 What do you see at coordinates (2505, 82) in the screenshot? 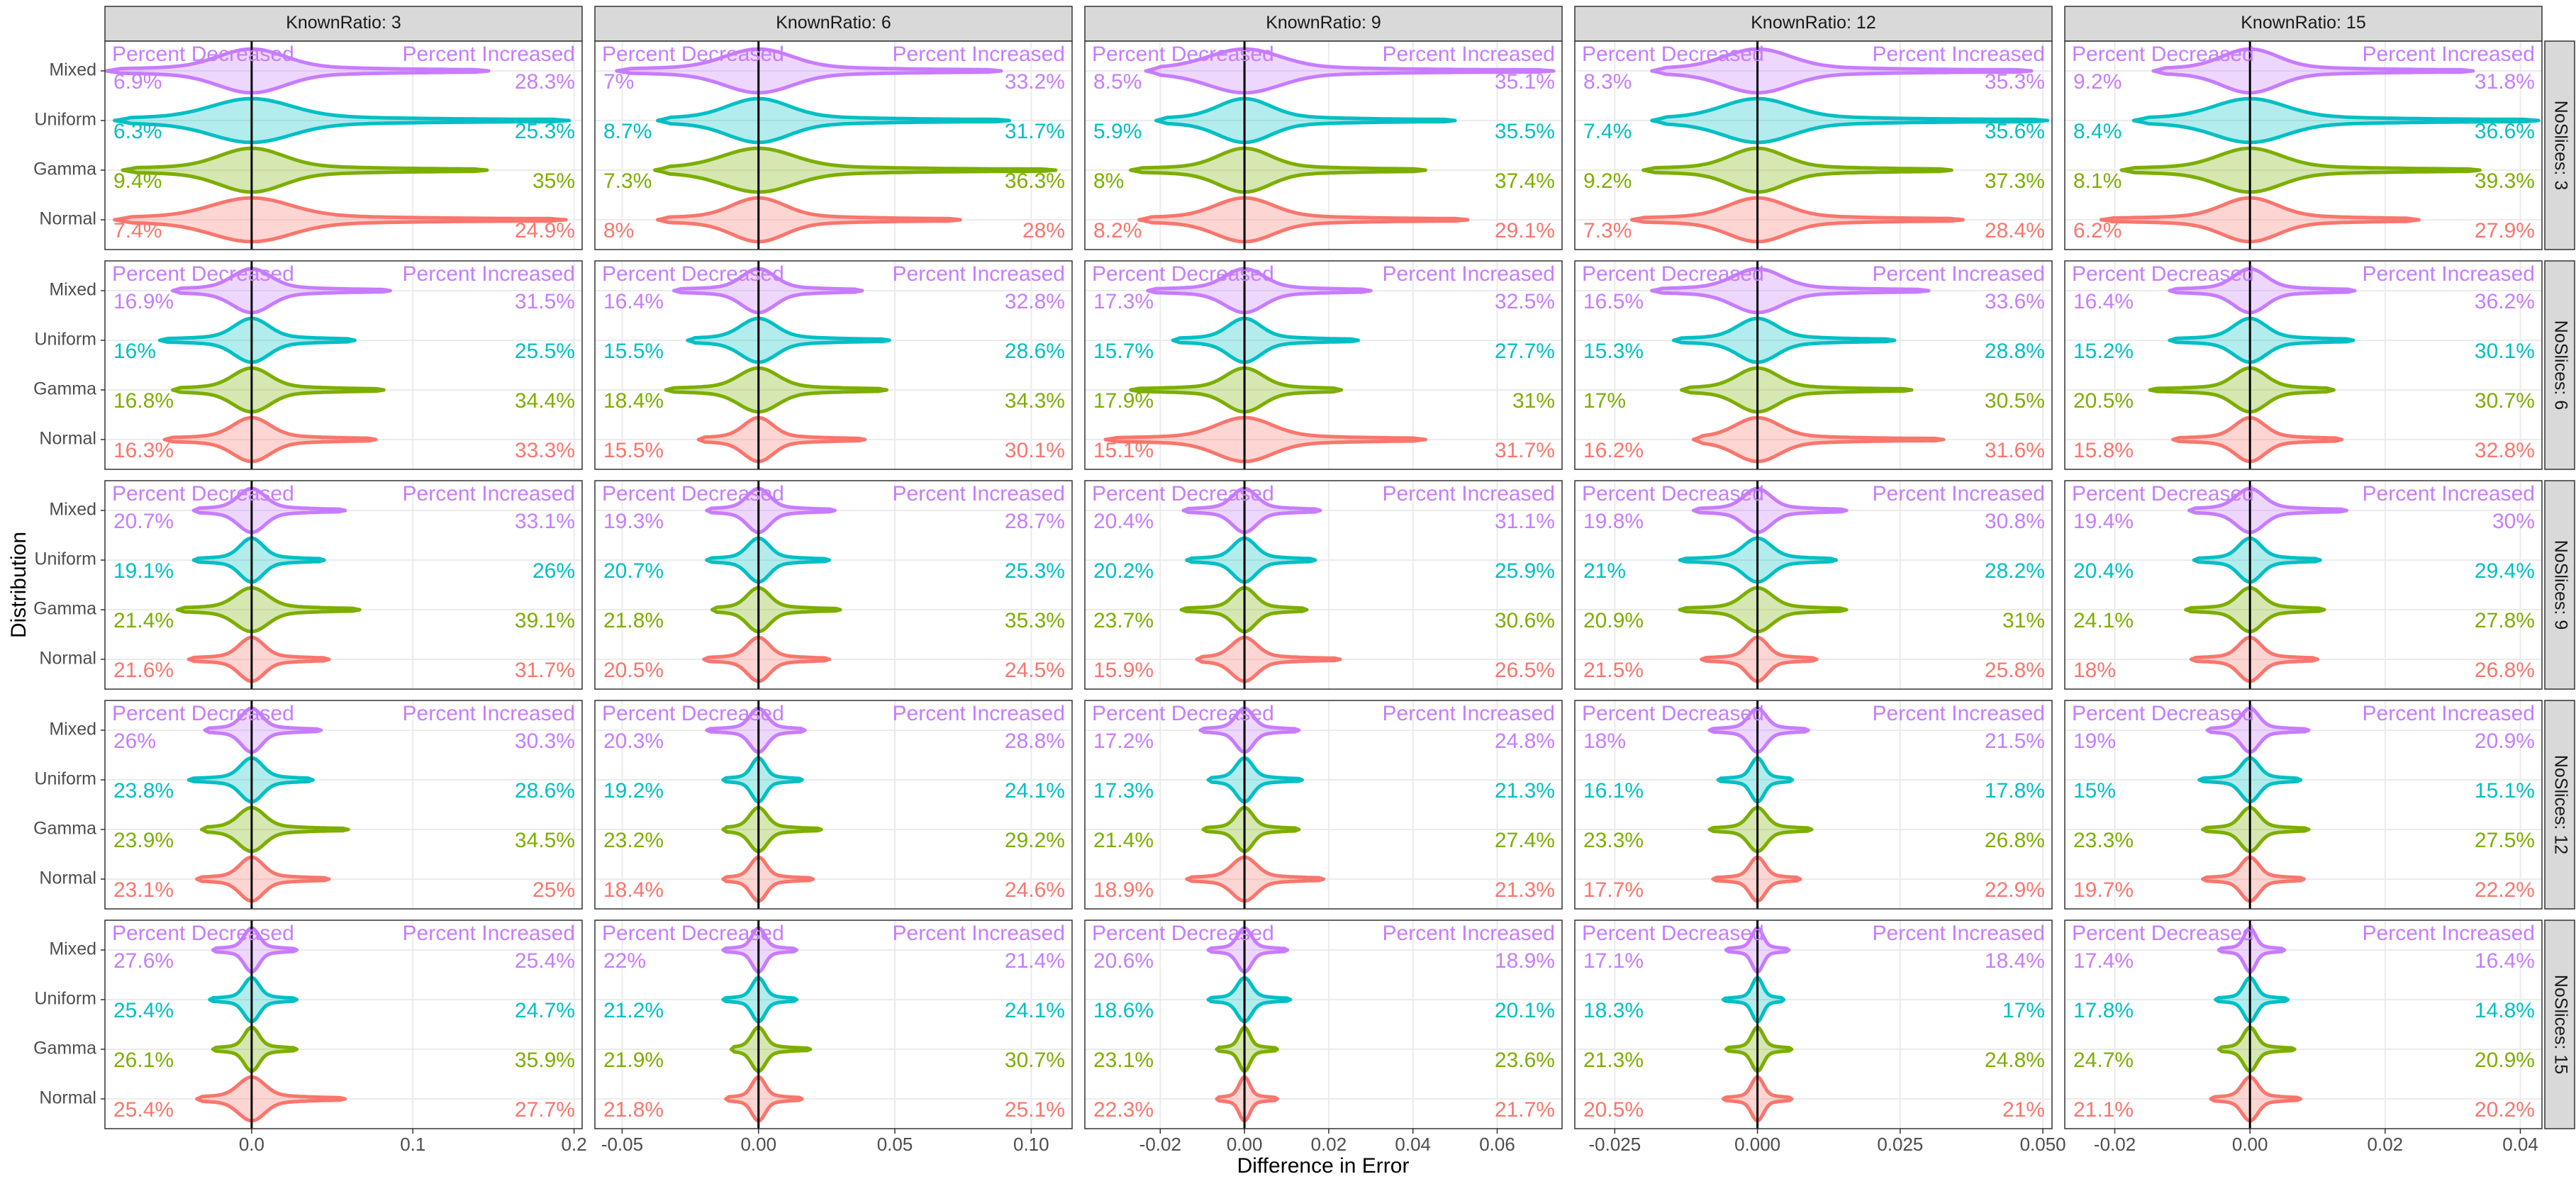
I see `percent-increased: 31.8%` at bounding box center [2505, 82].